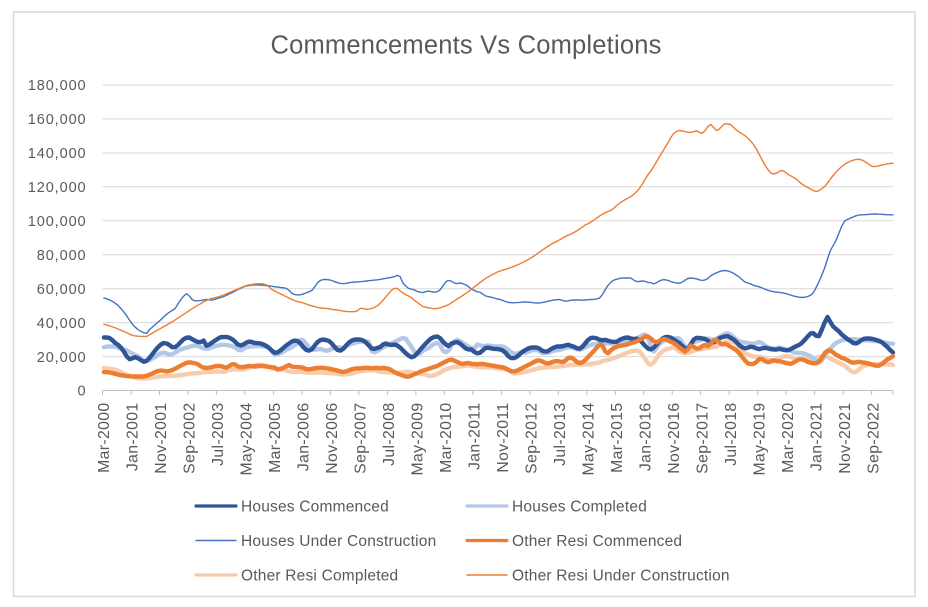  I want to click on svg-text: 20,000, so click(62, 358).